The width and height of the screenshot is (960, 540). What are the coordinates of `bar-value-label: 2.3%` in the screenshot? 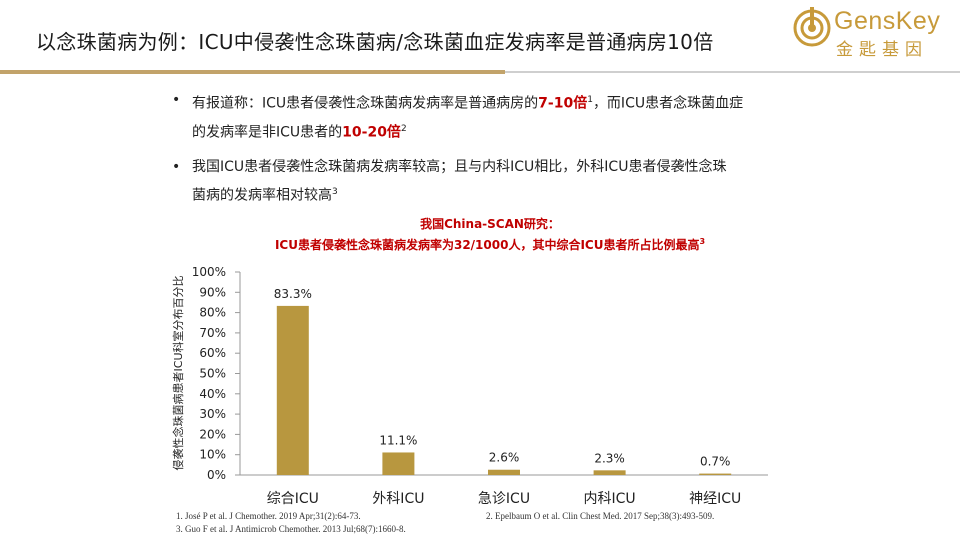 It's located at (609, 458).